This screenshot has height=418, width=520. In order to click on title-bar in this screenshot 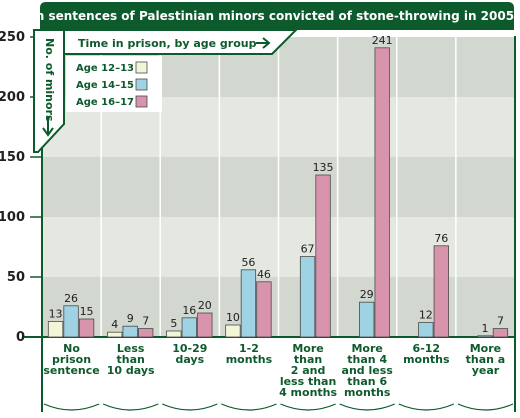, I will do `click(277, 16)`.